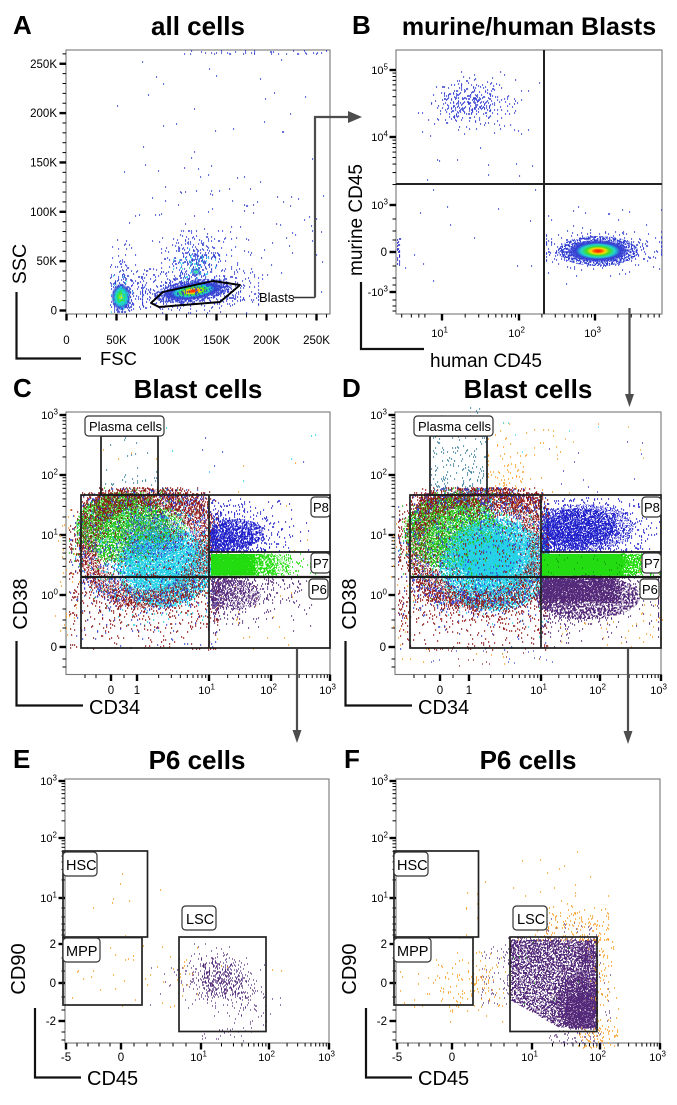  I want to click on svg-text: A, so click(22, 25).